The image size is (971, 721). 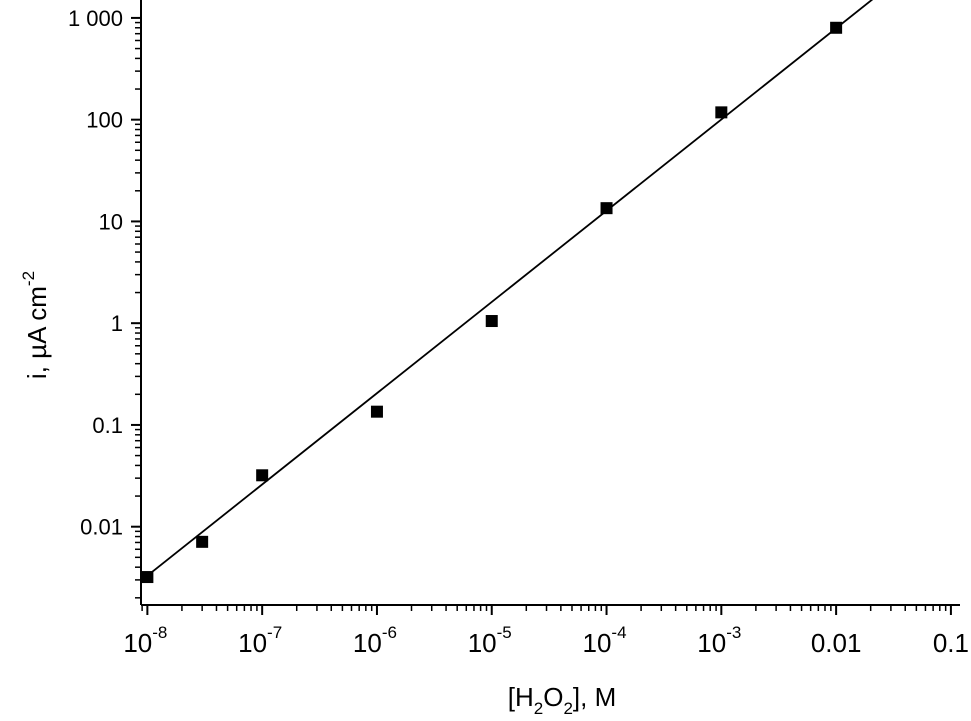 What do you see at coordinates (260, 640) in the screenshot?
I see `x-tick-label: 10⁻⁷` at bounding box center [260, 640].